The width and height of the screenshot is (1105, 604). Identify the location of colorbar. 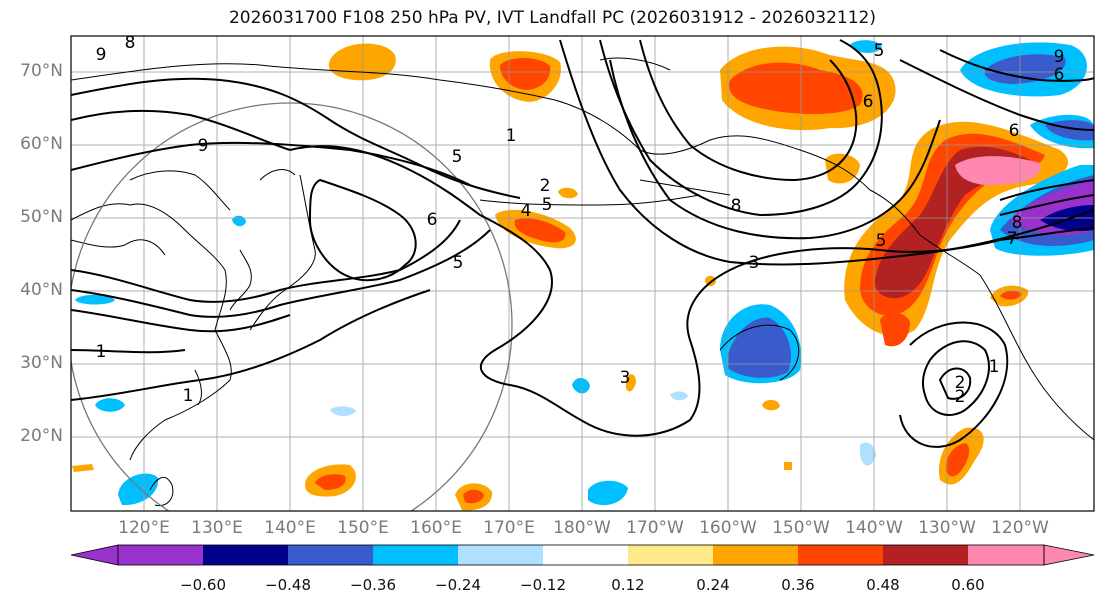
(582, 555).